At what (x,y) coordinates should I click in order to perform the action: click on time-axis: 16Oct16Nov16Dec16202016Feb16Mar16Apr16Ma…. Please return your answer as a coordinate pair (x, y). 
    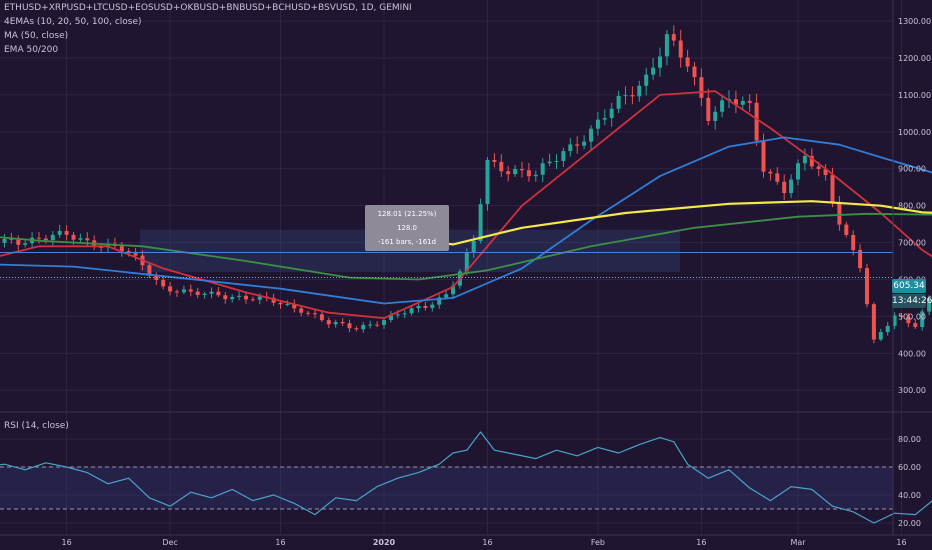
    Looking at the image, I should click on (466, 540).